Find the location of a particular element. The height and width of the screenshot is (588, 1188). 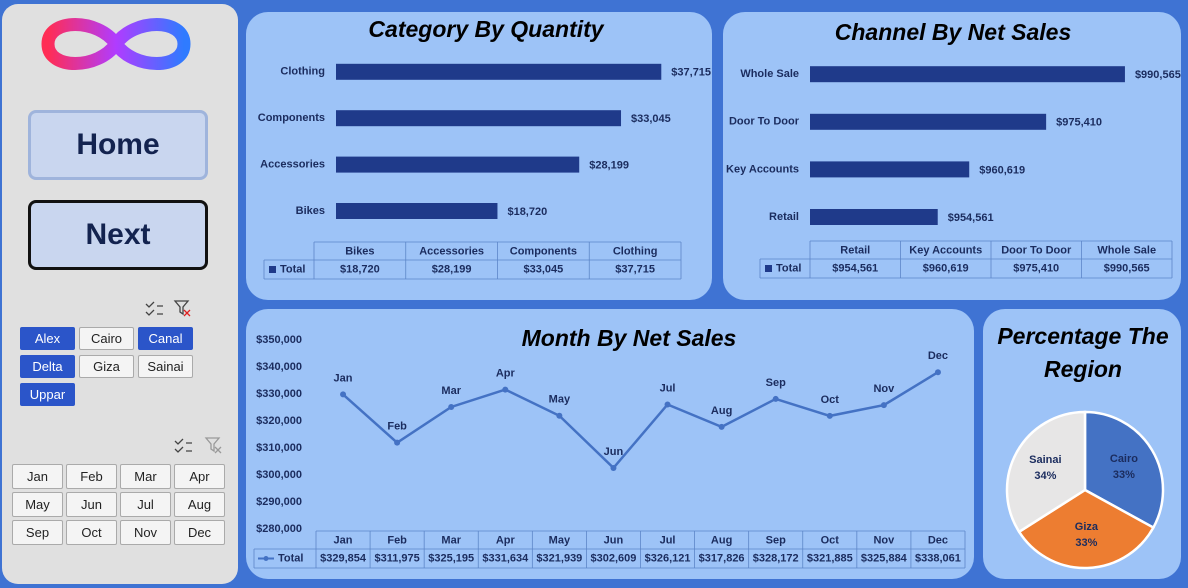

next-button: Next is located at coordinates (118, 235).